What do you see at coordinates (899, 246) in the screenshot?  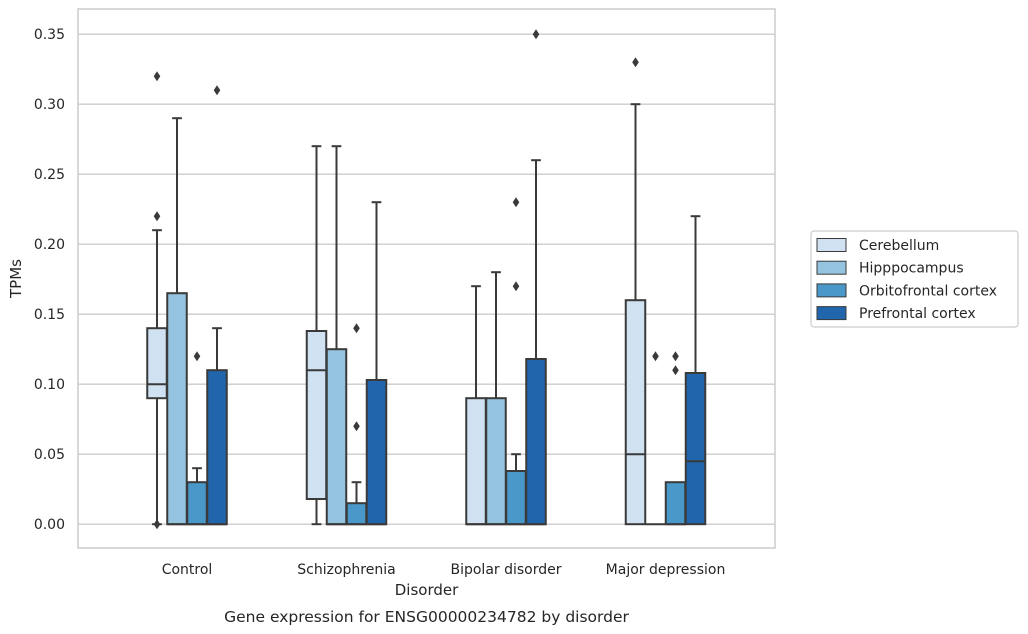 I see `legend-label: Cerebellum` at bounding box center [899, 246].